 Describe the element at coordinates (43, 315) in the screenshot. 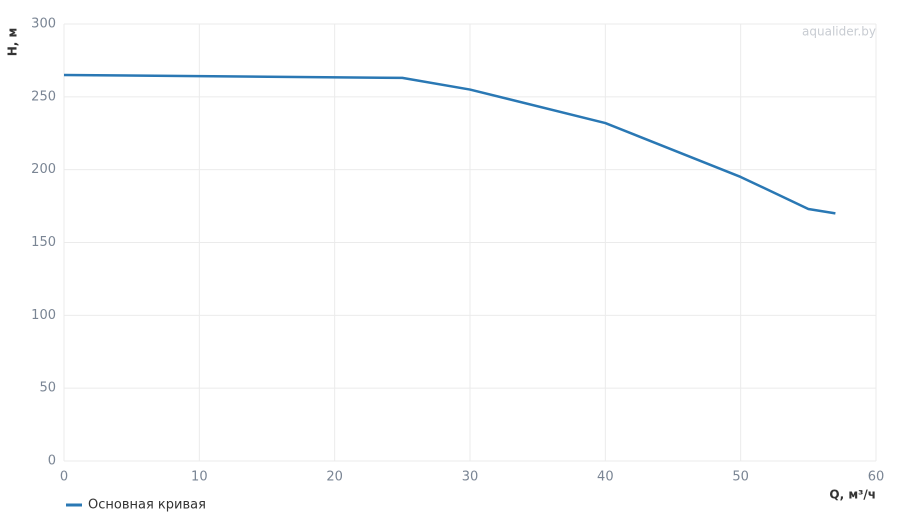

I see `y-tick-label: 100` at that location.